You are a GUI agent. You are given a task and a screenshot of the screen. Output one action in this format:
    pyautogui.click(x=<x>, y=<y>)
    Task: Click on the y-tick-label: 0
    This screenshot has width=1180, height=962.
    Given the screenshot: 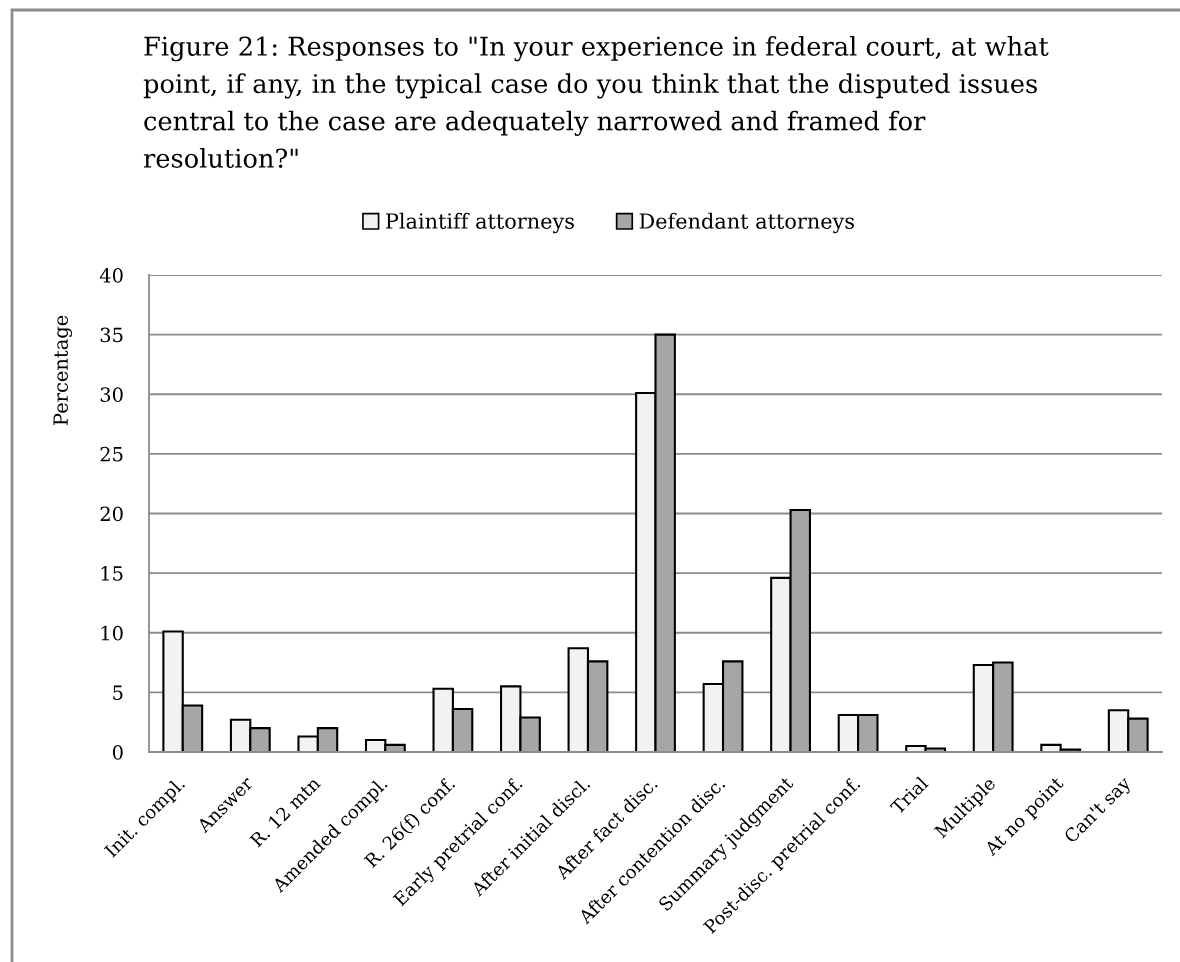 What is the action you would take?
    pyautogui.click(x=117, y=752)
    